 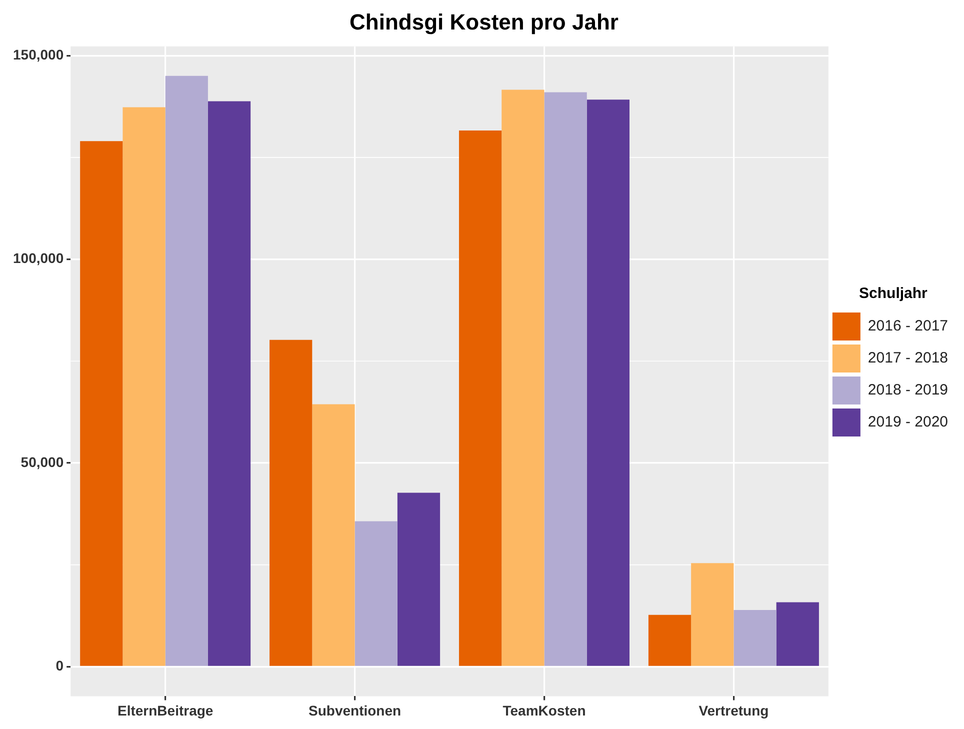 I want to click on legend-label: 2018 - 2019, so click(x=908, y=390).